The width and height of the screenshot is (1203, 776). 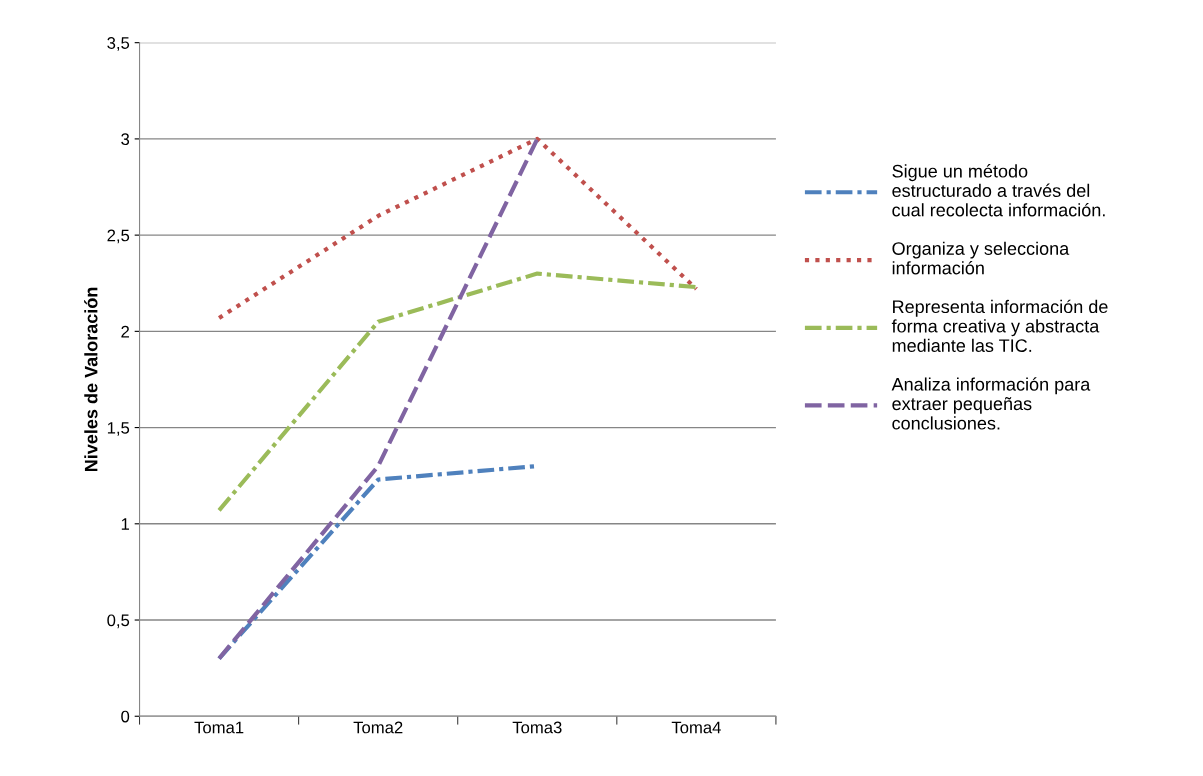 I want to click on y-tick-label: 2,5, so click(x=118, y=236).